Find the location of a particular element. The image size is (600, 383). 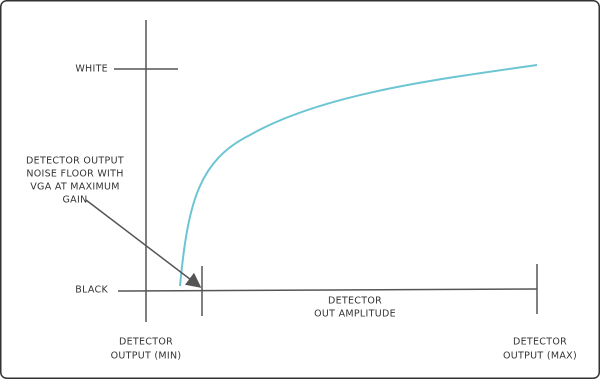

noise-floor-arrow is located at coordinates (143, 243).